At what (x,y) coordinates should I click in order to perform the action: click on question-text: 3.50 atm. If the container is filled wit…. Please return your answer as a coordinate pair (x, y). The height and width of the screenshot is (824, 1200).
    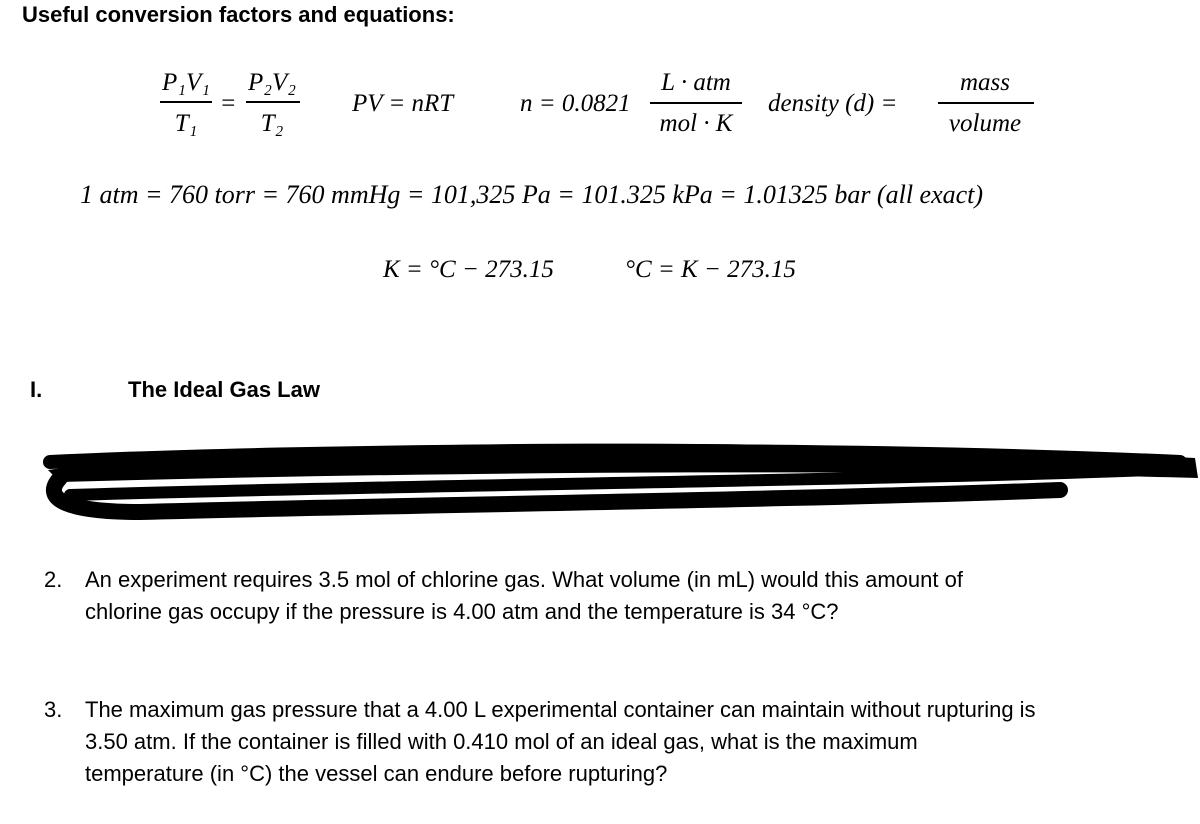
    Looking at the image, I should click on (501, 741).